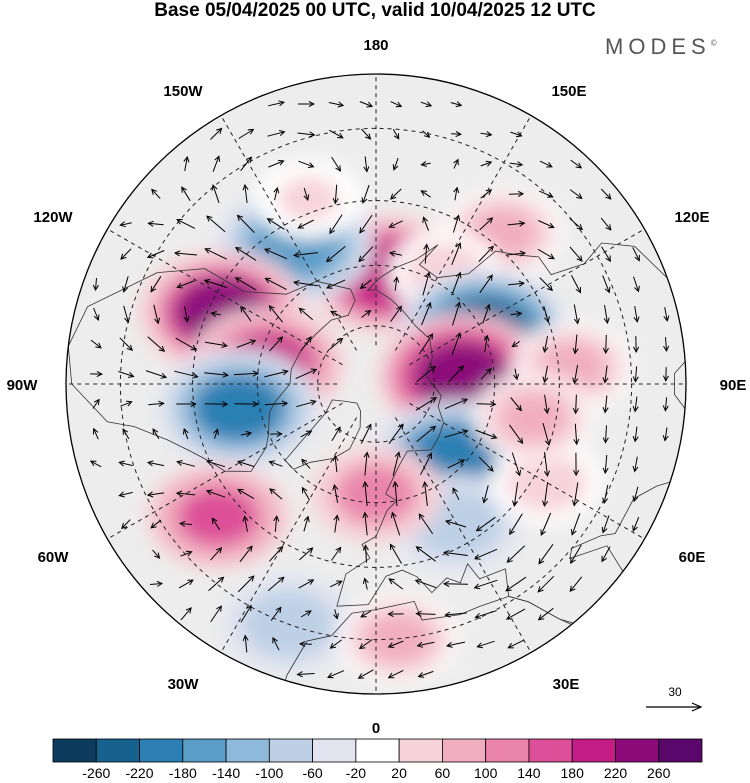  What do you see at coordinates (529, 773) in the screenshot?
I see `colorbar-tick-label: 140` at bounding box center [529, 773].